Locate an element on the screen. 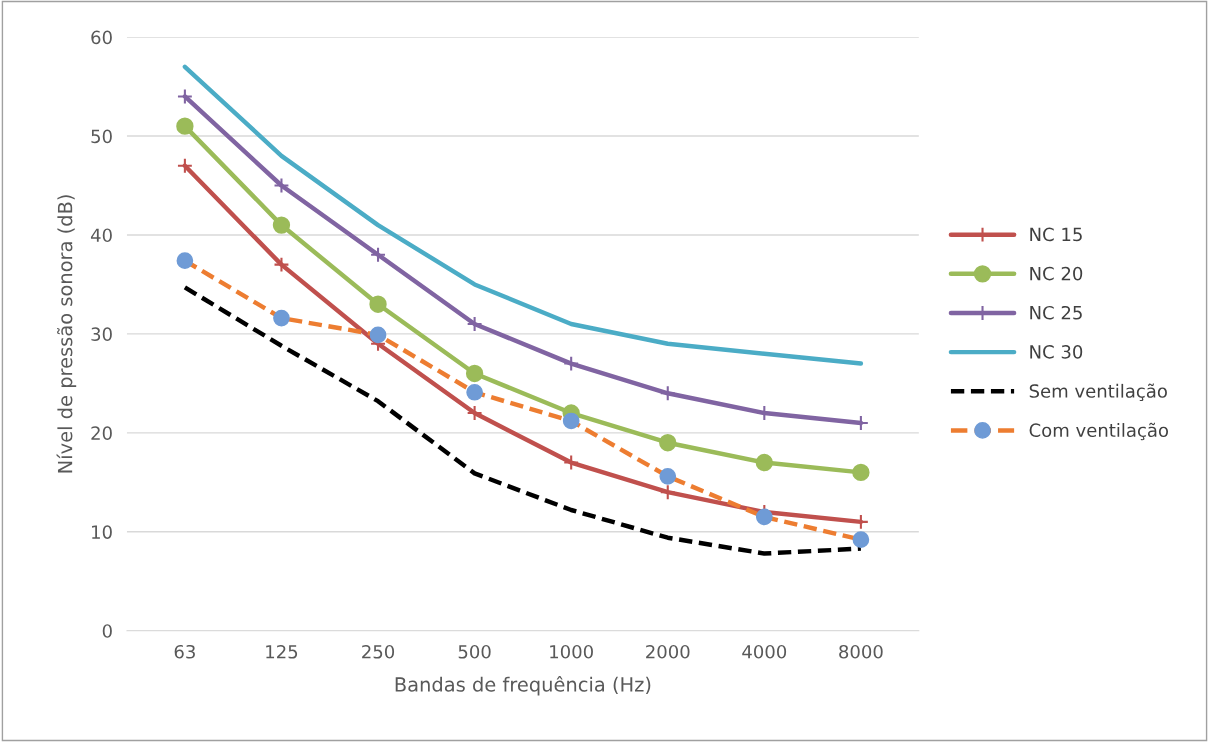 The width and height of the screenshot is (1209, 742). y-tick-label: 10 is located at coordinates (102, 532).